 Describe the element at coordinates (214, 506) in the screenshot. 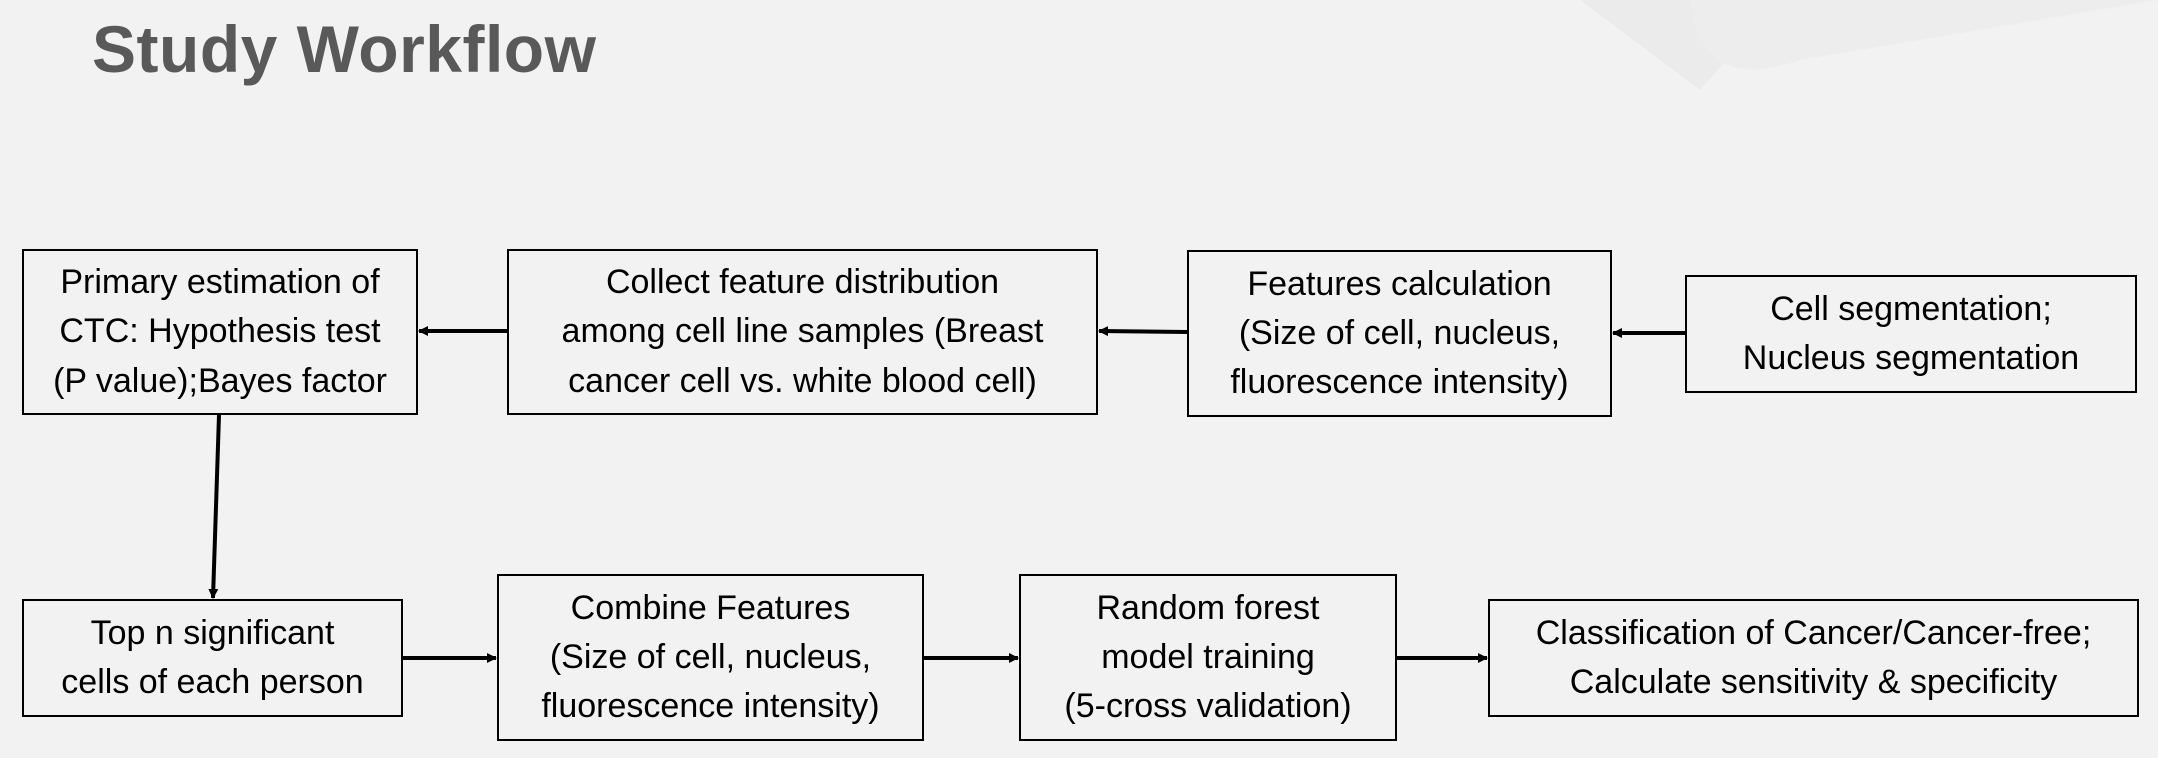

I see `arrow-primary-to-top-n` at that location.